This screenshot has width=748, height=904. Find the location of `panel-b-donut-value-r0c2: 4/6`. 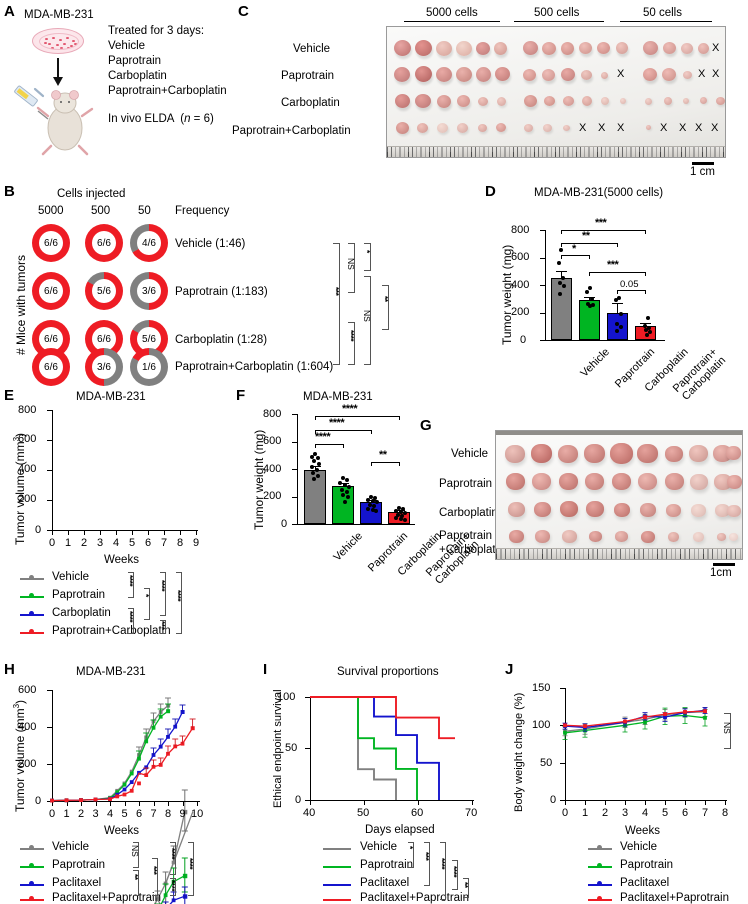

panel-b-donut-value-r0c2: 4/6 is located at coordinates (149, 243).